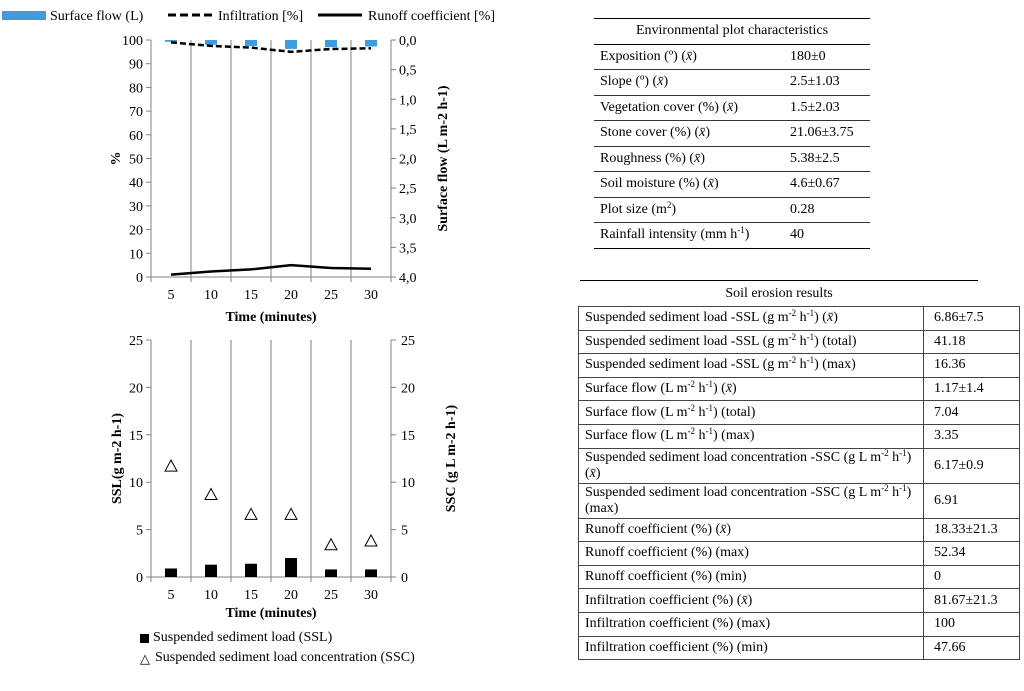 Image resolution: width=1024 pixels, height=691 pixels. I want to click on left-y-axis-title: %, so click(116, 159).